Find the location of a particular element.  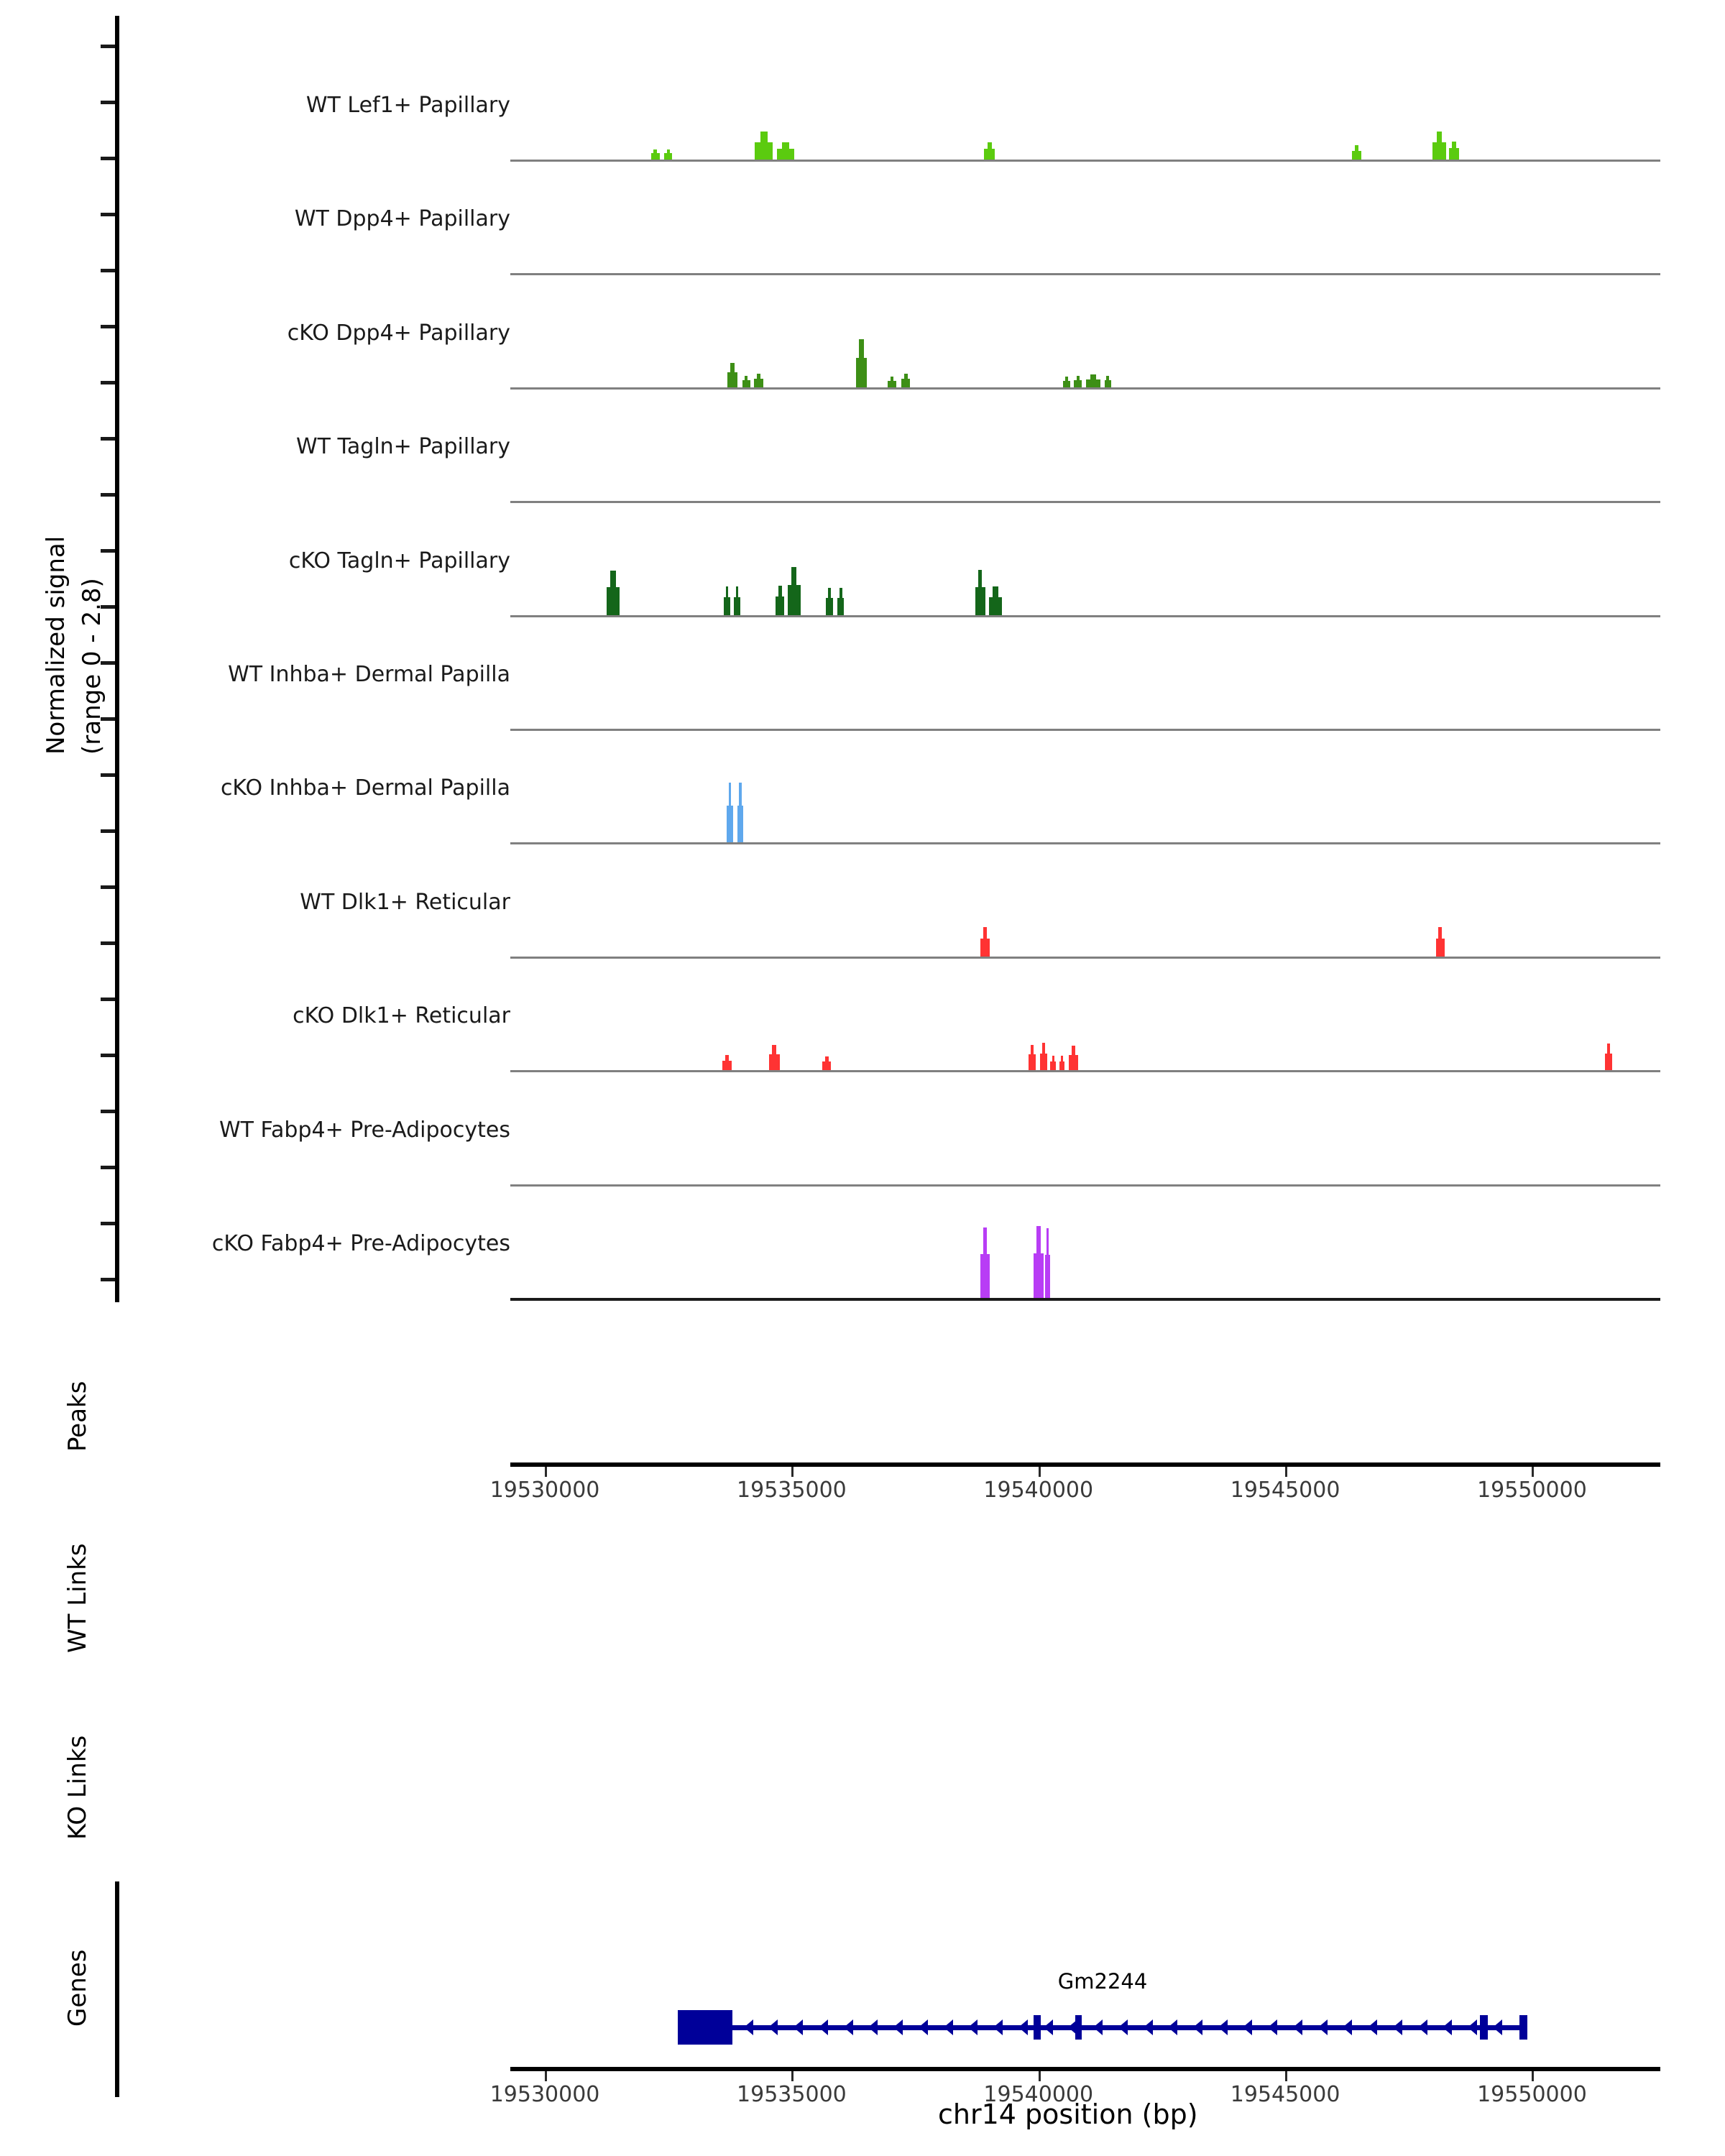

gene-x-axis-line is located at coordinates (1085, 2069).